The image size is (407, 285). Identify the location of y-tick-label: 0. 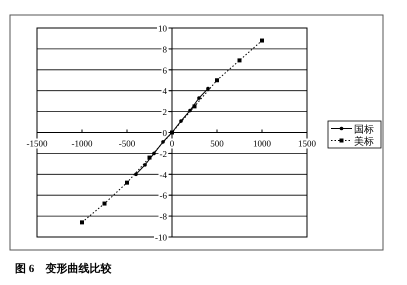
(165, 133).